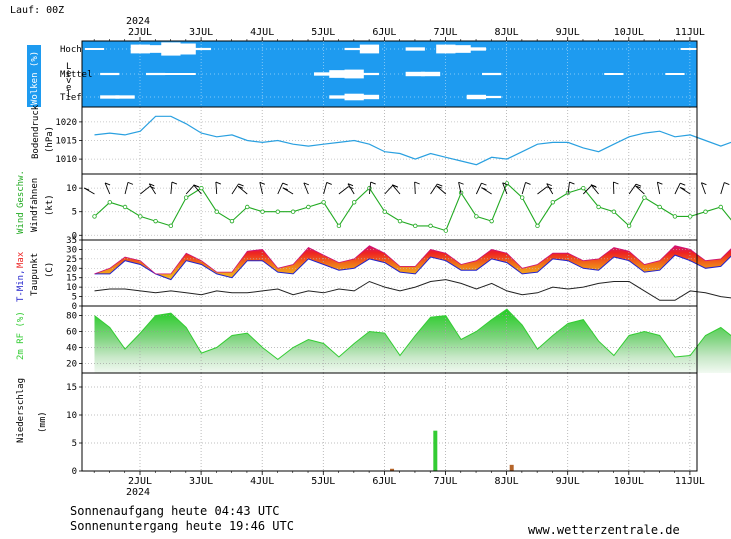  What do you see at coordinates (68, 81) in the screenshot?
I see `level-letter: v` at bounding box center [68, 81].